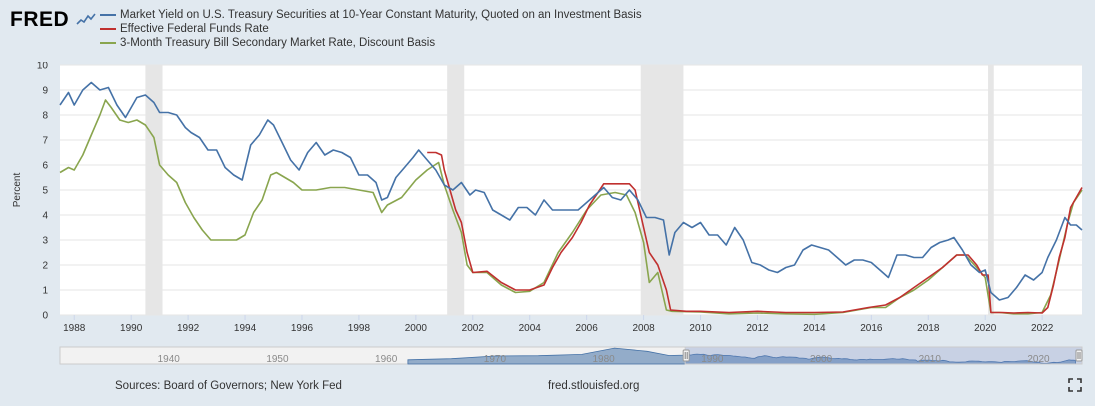 This screenshot has height=406, width=1095. I want to click on legend-item: Effective Federal Funds Rate, so click(371, 29).